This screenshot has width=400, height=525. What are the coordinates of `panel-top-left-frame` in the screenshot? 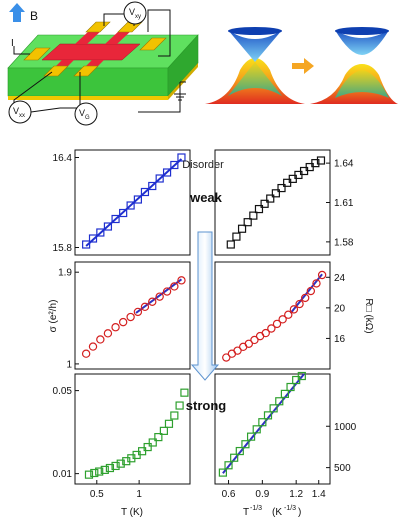 It's located at (132, 202).